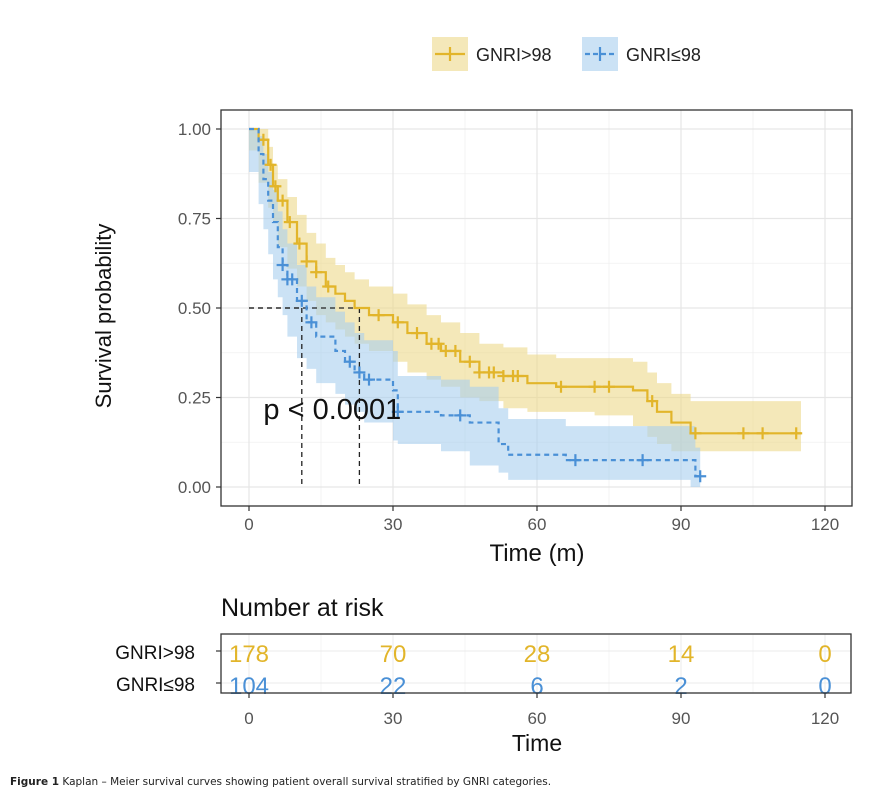 Image resolution: width=874 pixels, height=800 pixels. What do you see at coordinates (824, 654) in the screenshot?
I see `risk-value: 0` at bounding box center [824, 654].